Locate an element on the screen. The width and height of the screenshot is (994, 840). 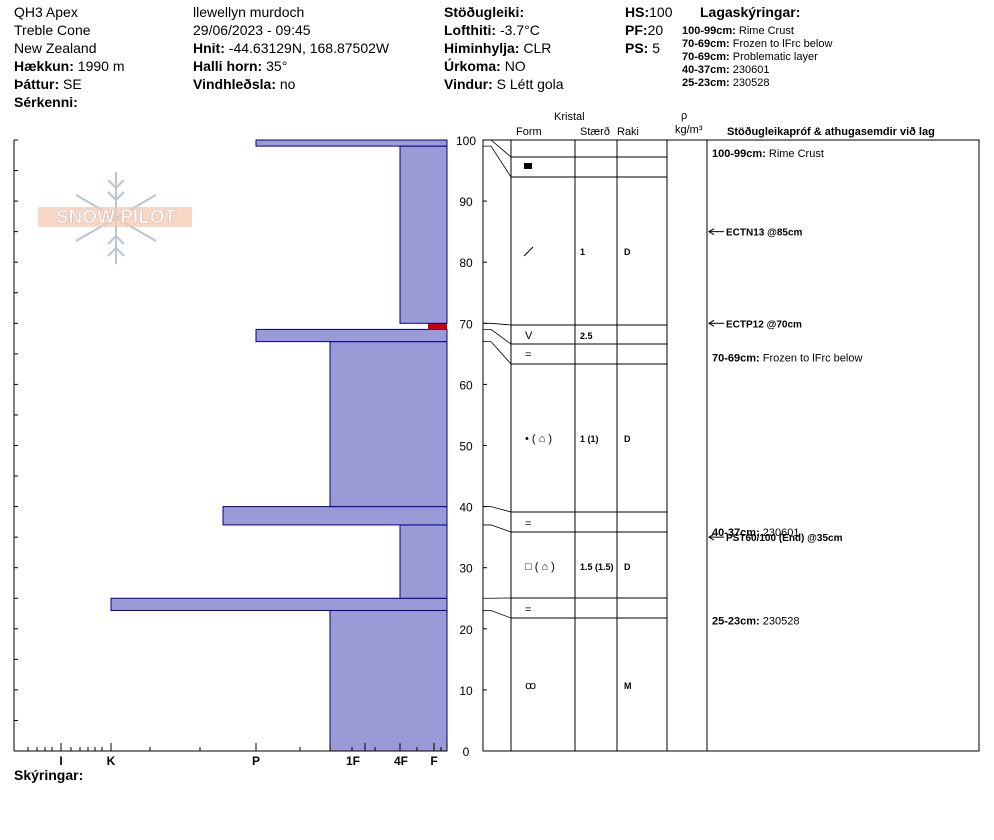
aspect-row: Þáttur: SE is located at coordinates (48, 84).